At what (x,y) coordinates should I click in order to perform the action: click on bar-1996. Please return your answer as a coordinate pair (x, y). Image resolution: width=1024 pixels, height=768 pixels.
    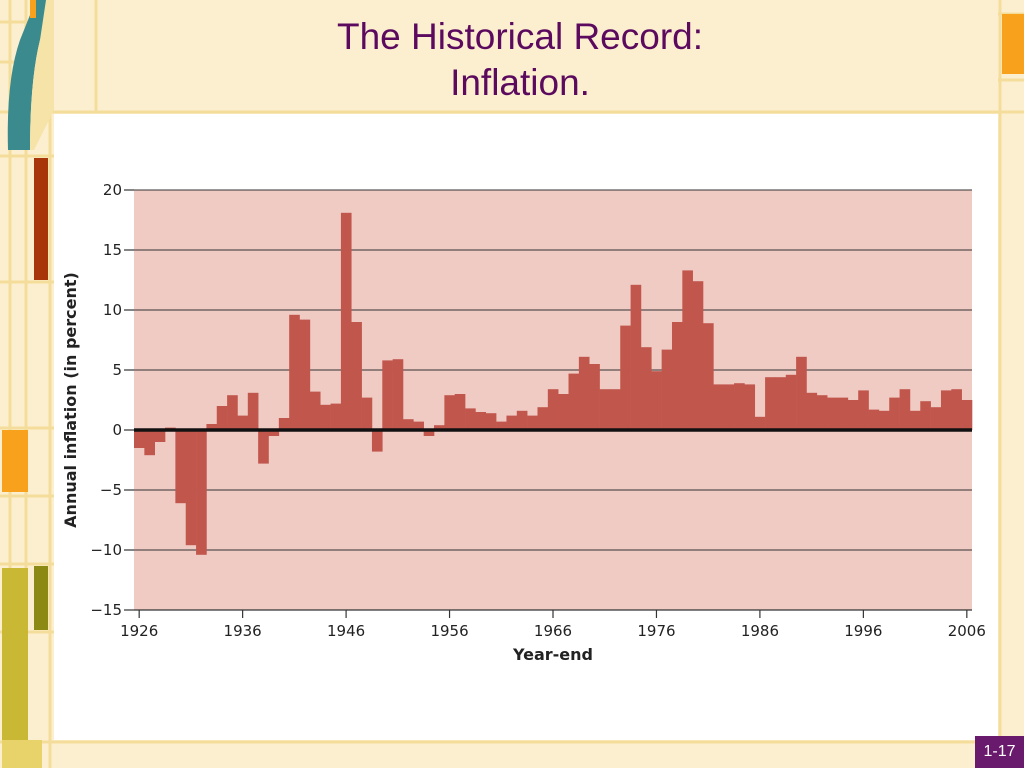
    Looking at the image, I should click on (863, 410).